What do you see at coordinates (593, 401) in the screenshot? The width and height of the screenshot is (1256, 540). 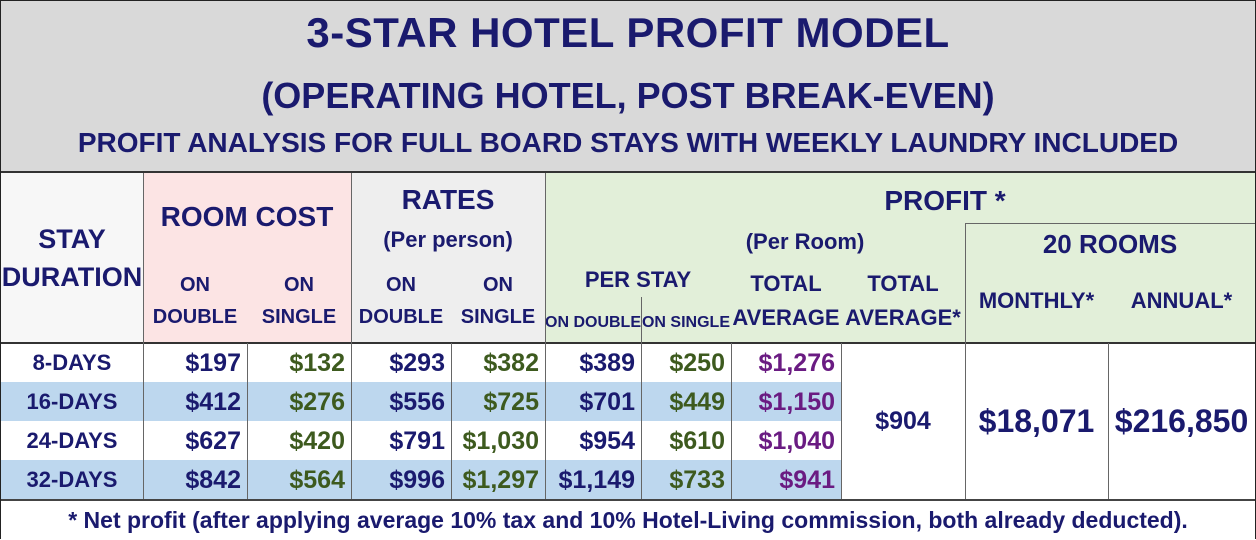 I see `profit-double-cell: $701` at bounding box center [593, 401].